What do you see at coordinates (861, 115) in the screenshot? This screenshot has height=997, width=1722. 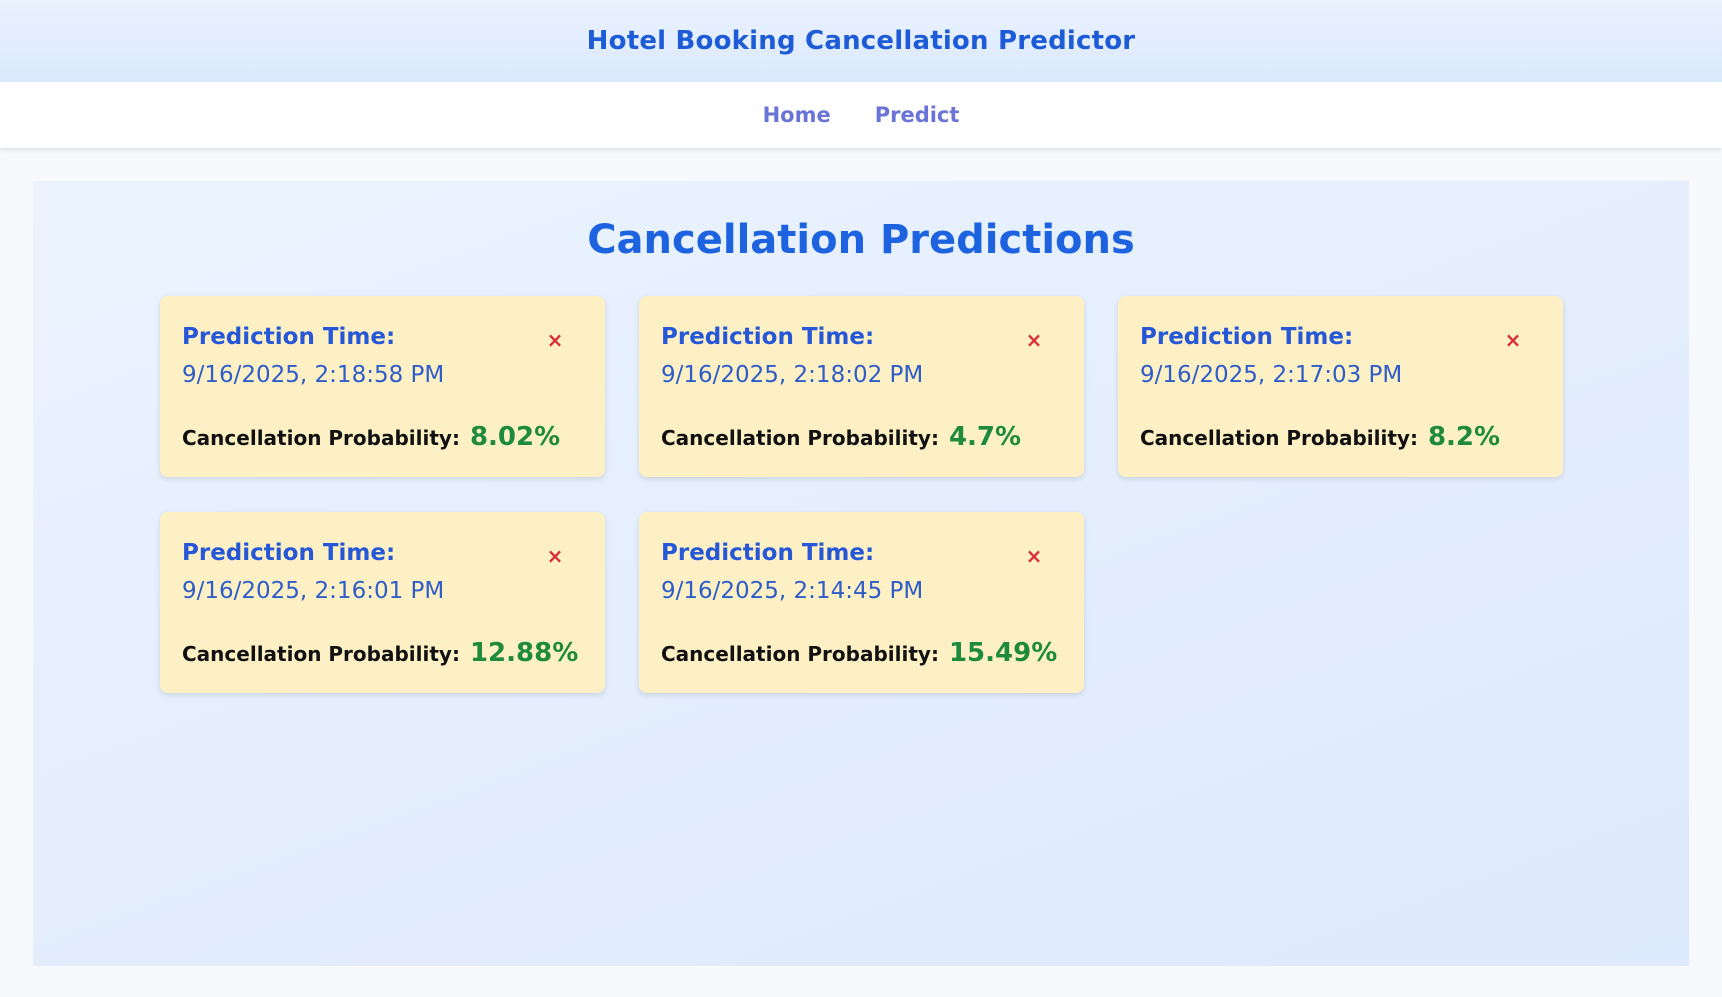 I see `nav-bar: Home Predict` at bounding box center [861, 115].